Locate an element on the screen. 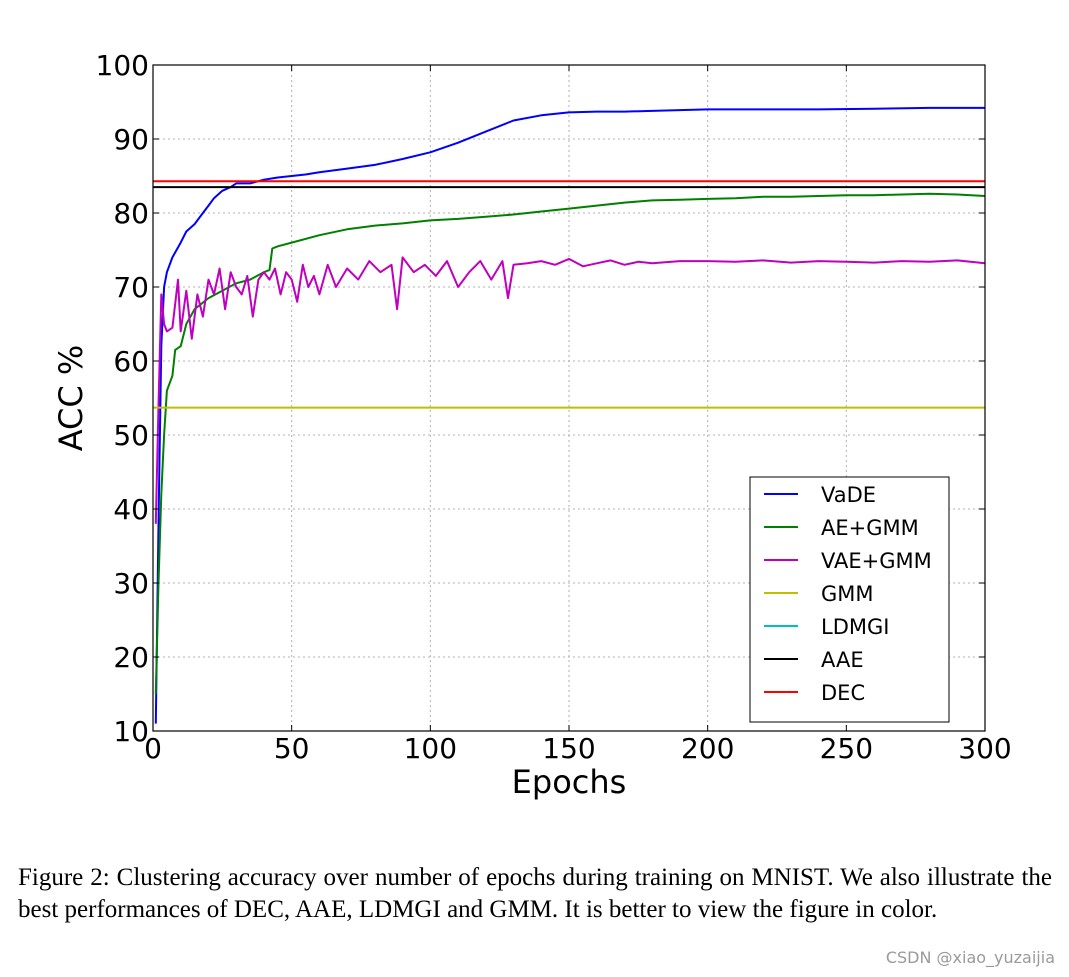 This screenshot has height=977, width=1069. y-tick-label-2: 30 is located at coordinates (131, 583).